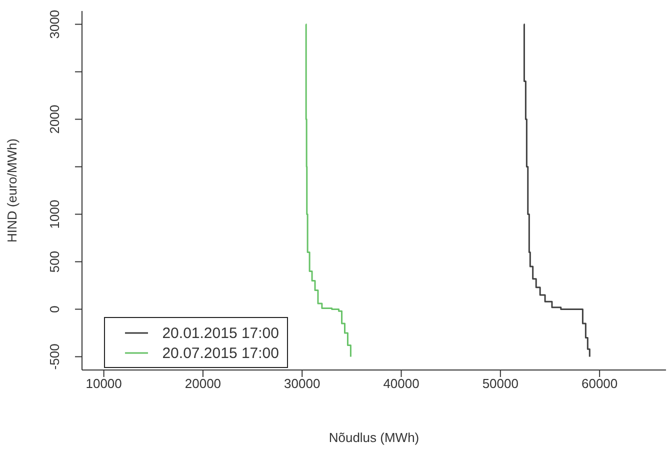  Describe the element at coordinates (220, 333) in the screenshot. I see `legend-label: 20.01.2015 17:00` at that location.